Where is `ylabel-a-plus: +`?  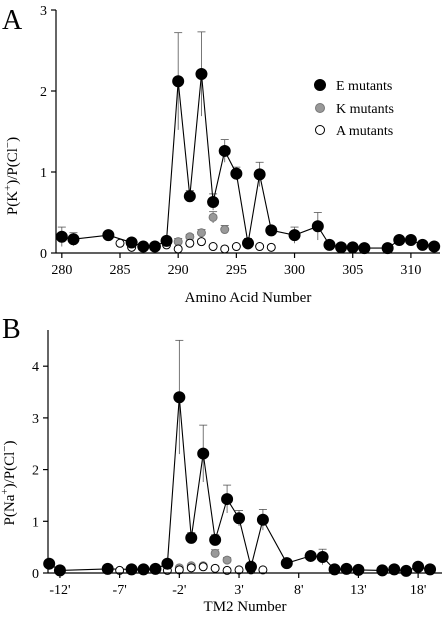
ylabel-a-plus: + is located at coordinates (8, 188).